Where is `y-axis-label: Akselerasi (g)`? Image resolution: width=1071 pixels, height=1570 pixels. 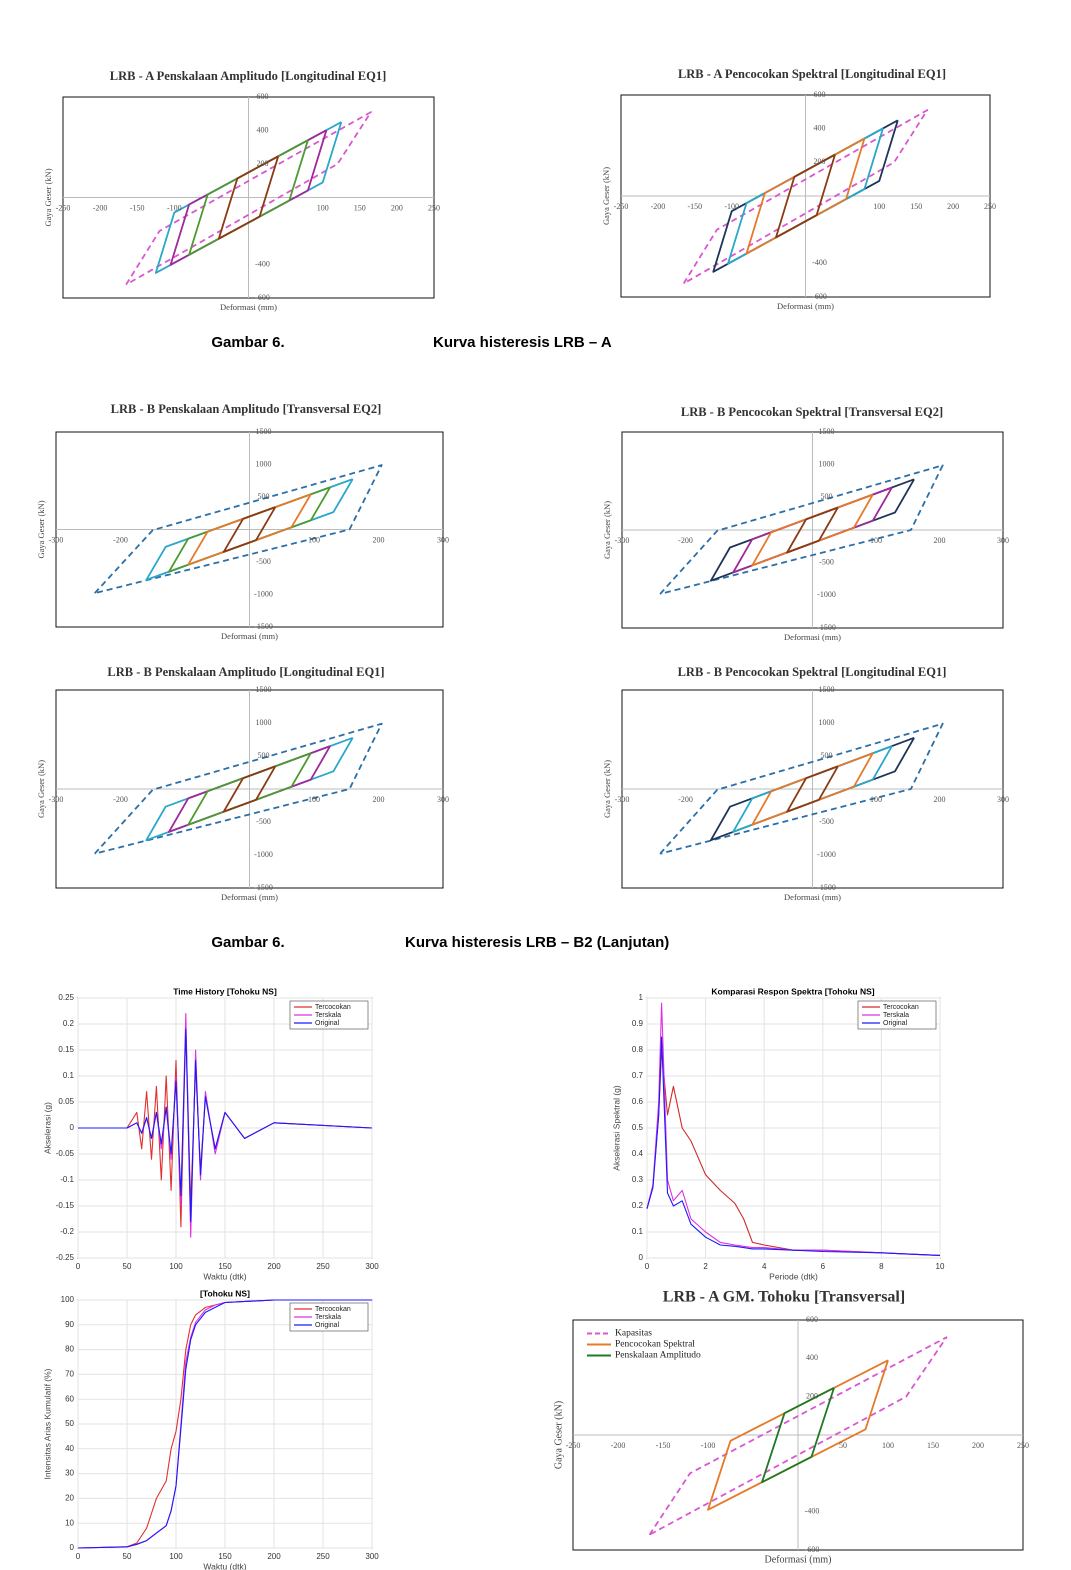
y-axis-label: Akselerasi (g) is located at coordinates (47, 1128).